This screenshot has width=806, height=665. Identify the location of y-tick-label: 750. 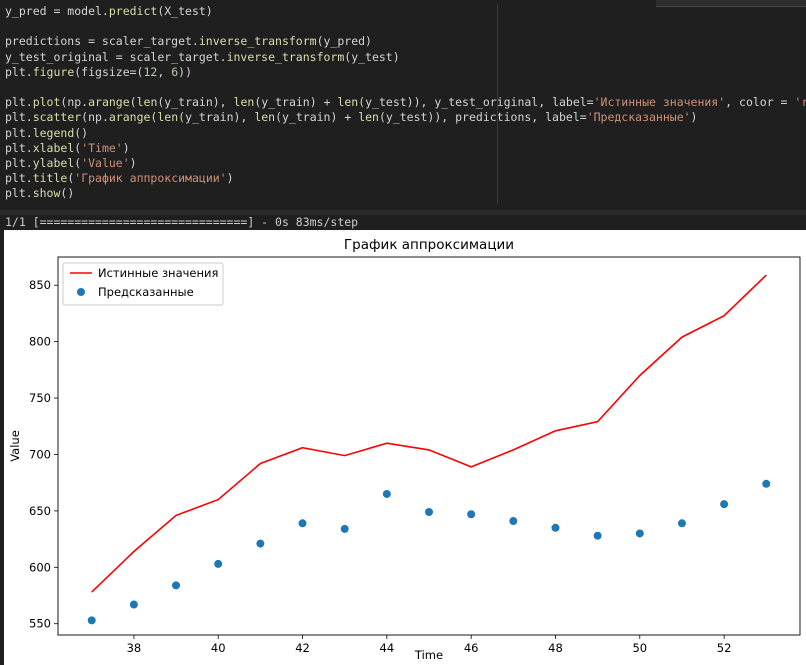
(40, 398).